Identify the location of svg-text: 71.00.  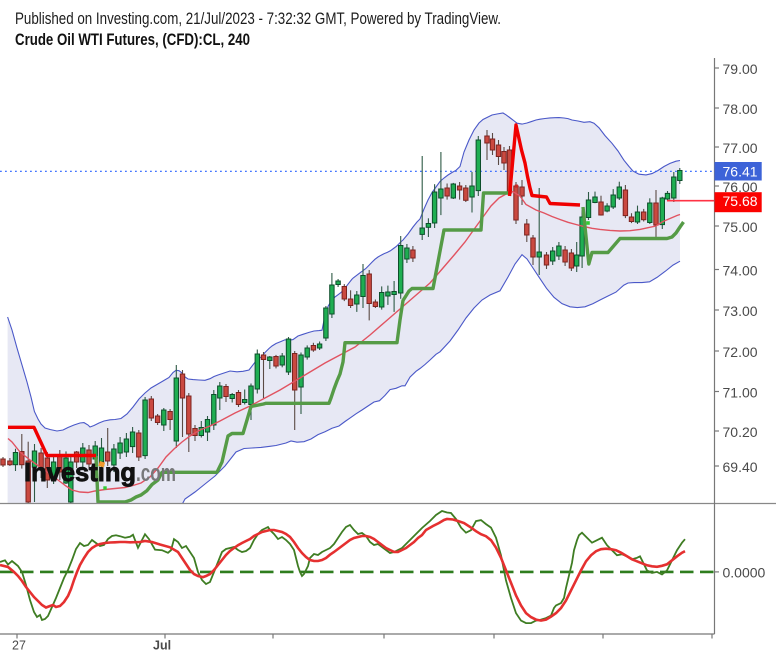
(740, 393).